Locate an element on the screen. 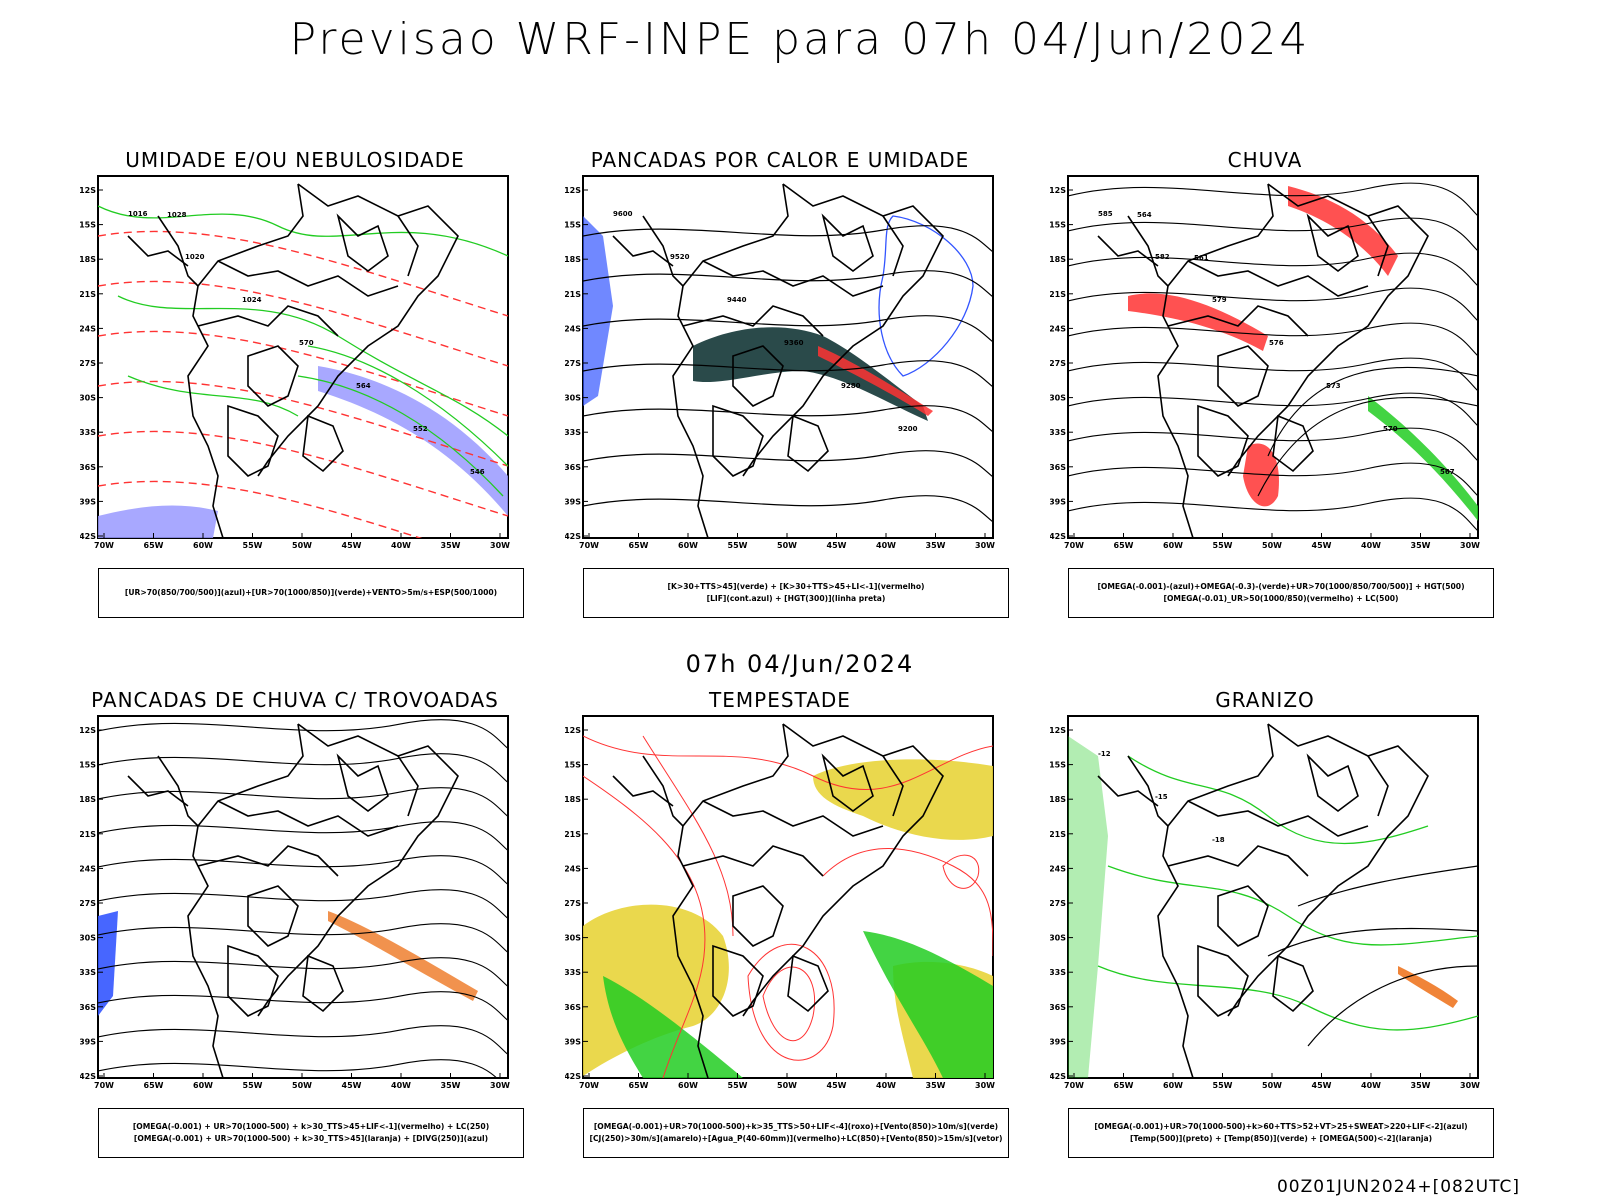 Image resolution: width=1600 pixels, height=1200 pixels. lat-tick-label: 30S is located at coordinates (1058, 938).